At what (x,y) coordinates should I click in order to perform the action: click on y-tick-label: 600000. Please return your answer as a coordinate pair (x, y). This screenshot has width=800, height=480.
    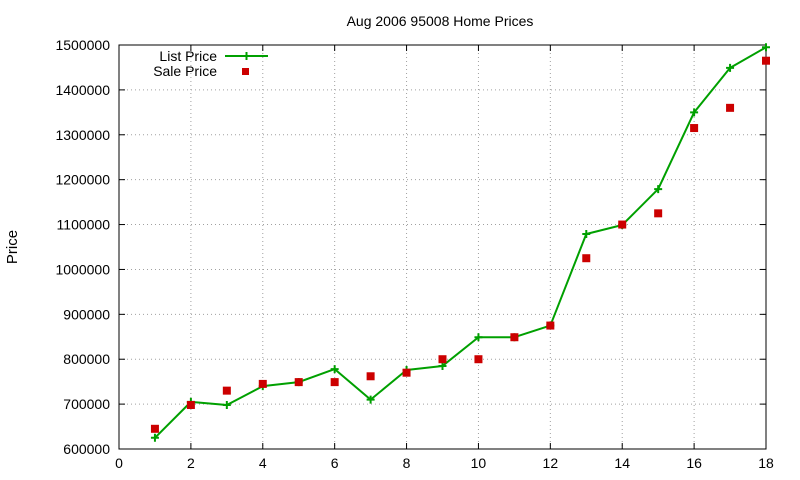
    Looking at the image, I should click on (86, 449).